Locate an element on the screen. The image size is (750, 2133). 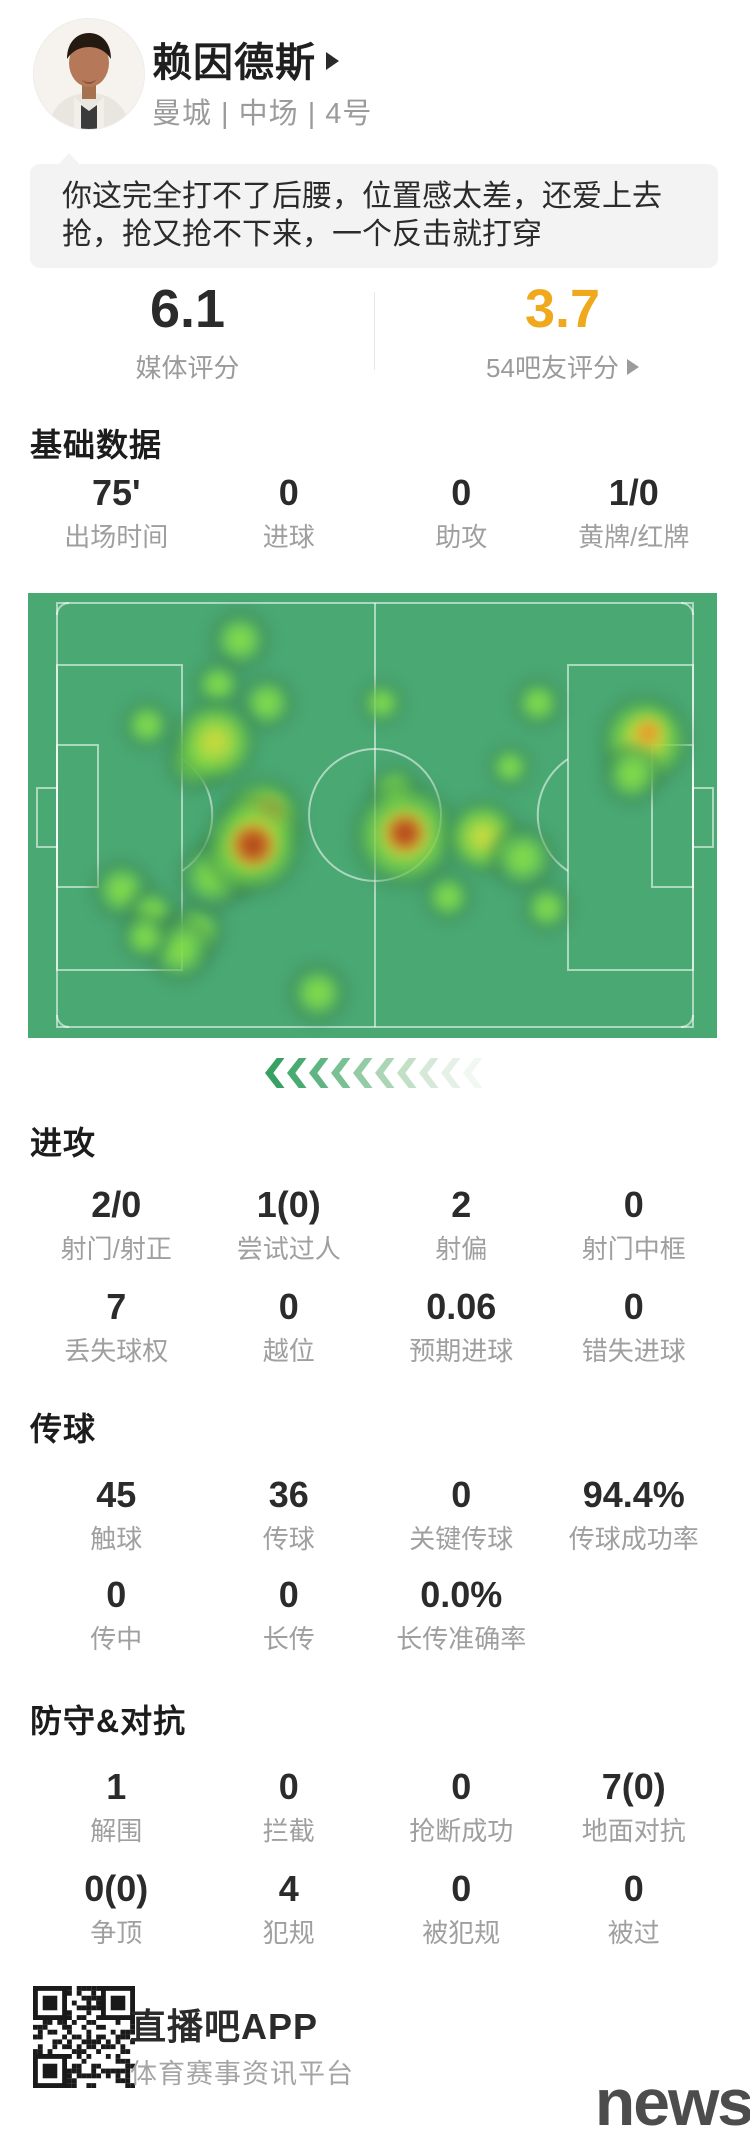
fans-rating-value: 3.7 is located at coordinates (562, 309).